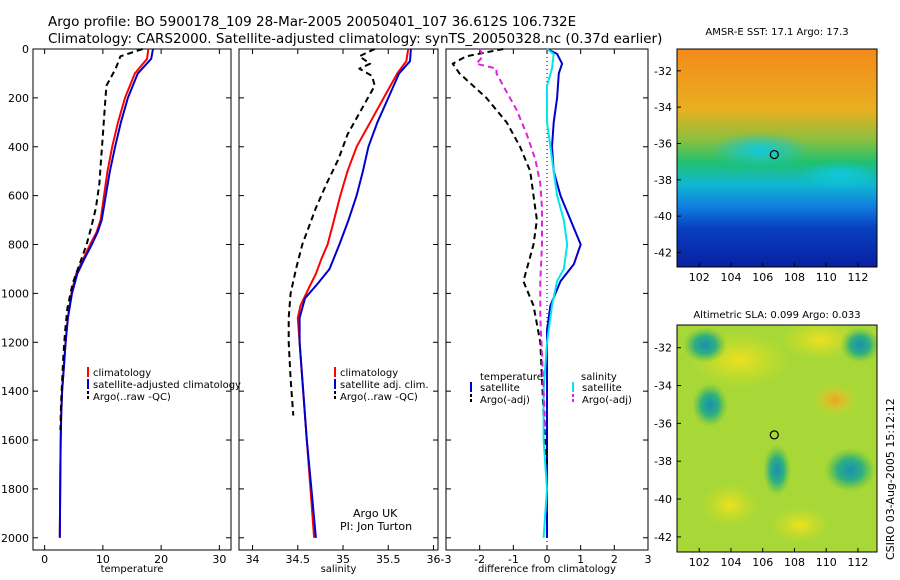  I want to click on y-tick-label: 2000, so click(15, 538).